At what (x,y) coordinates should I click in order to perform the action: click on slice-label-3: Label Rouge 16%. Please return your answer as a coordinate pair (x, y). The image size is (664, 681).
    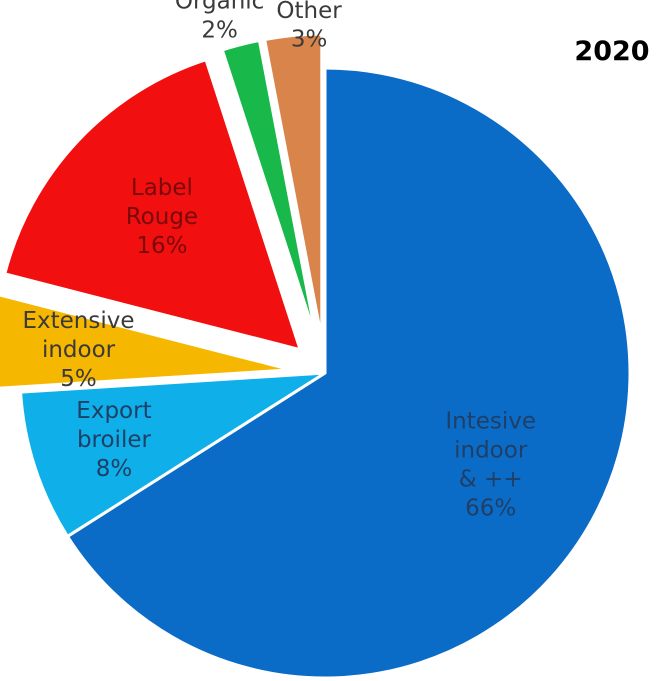
    Looking at the image, I should click on (162, 217).